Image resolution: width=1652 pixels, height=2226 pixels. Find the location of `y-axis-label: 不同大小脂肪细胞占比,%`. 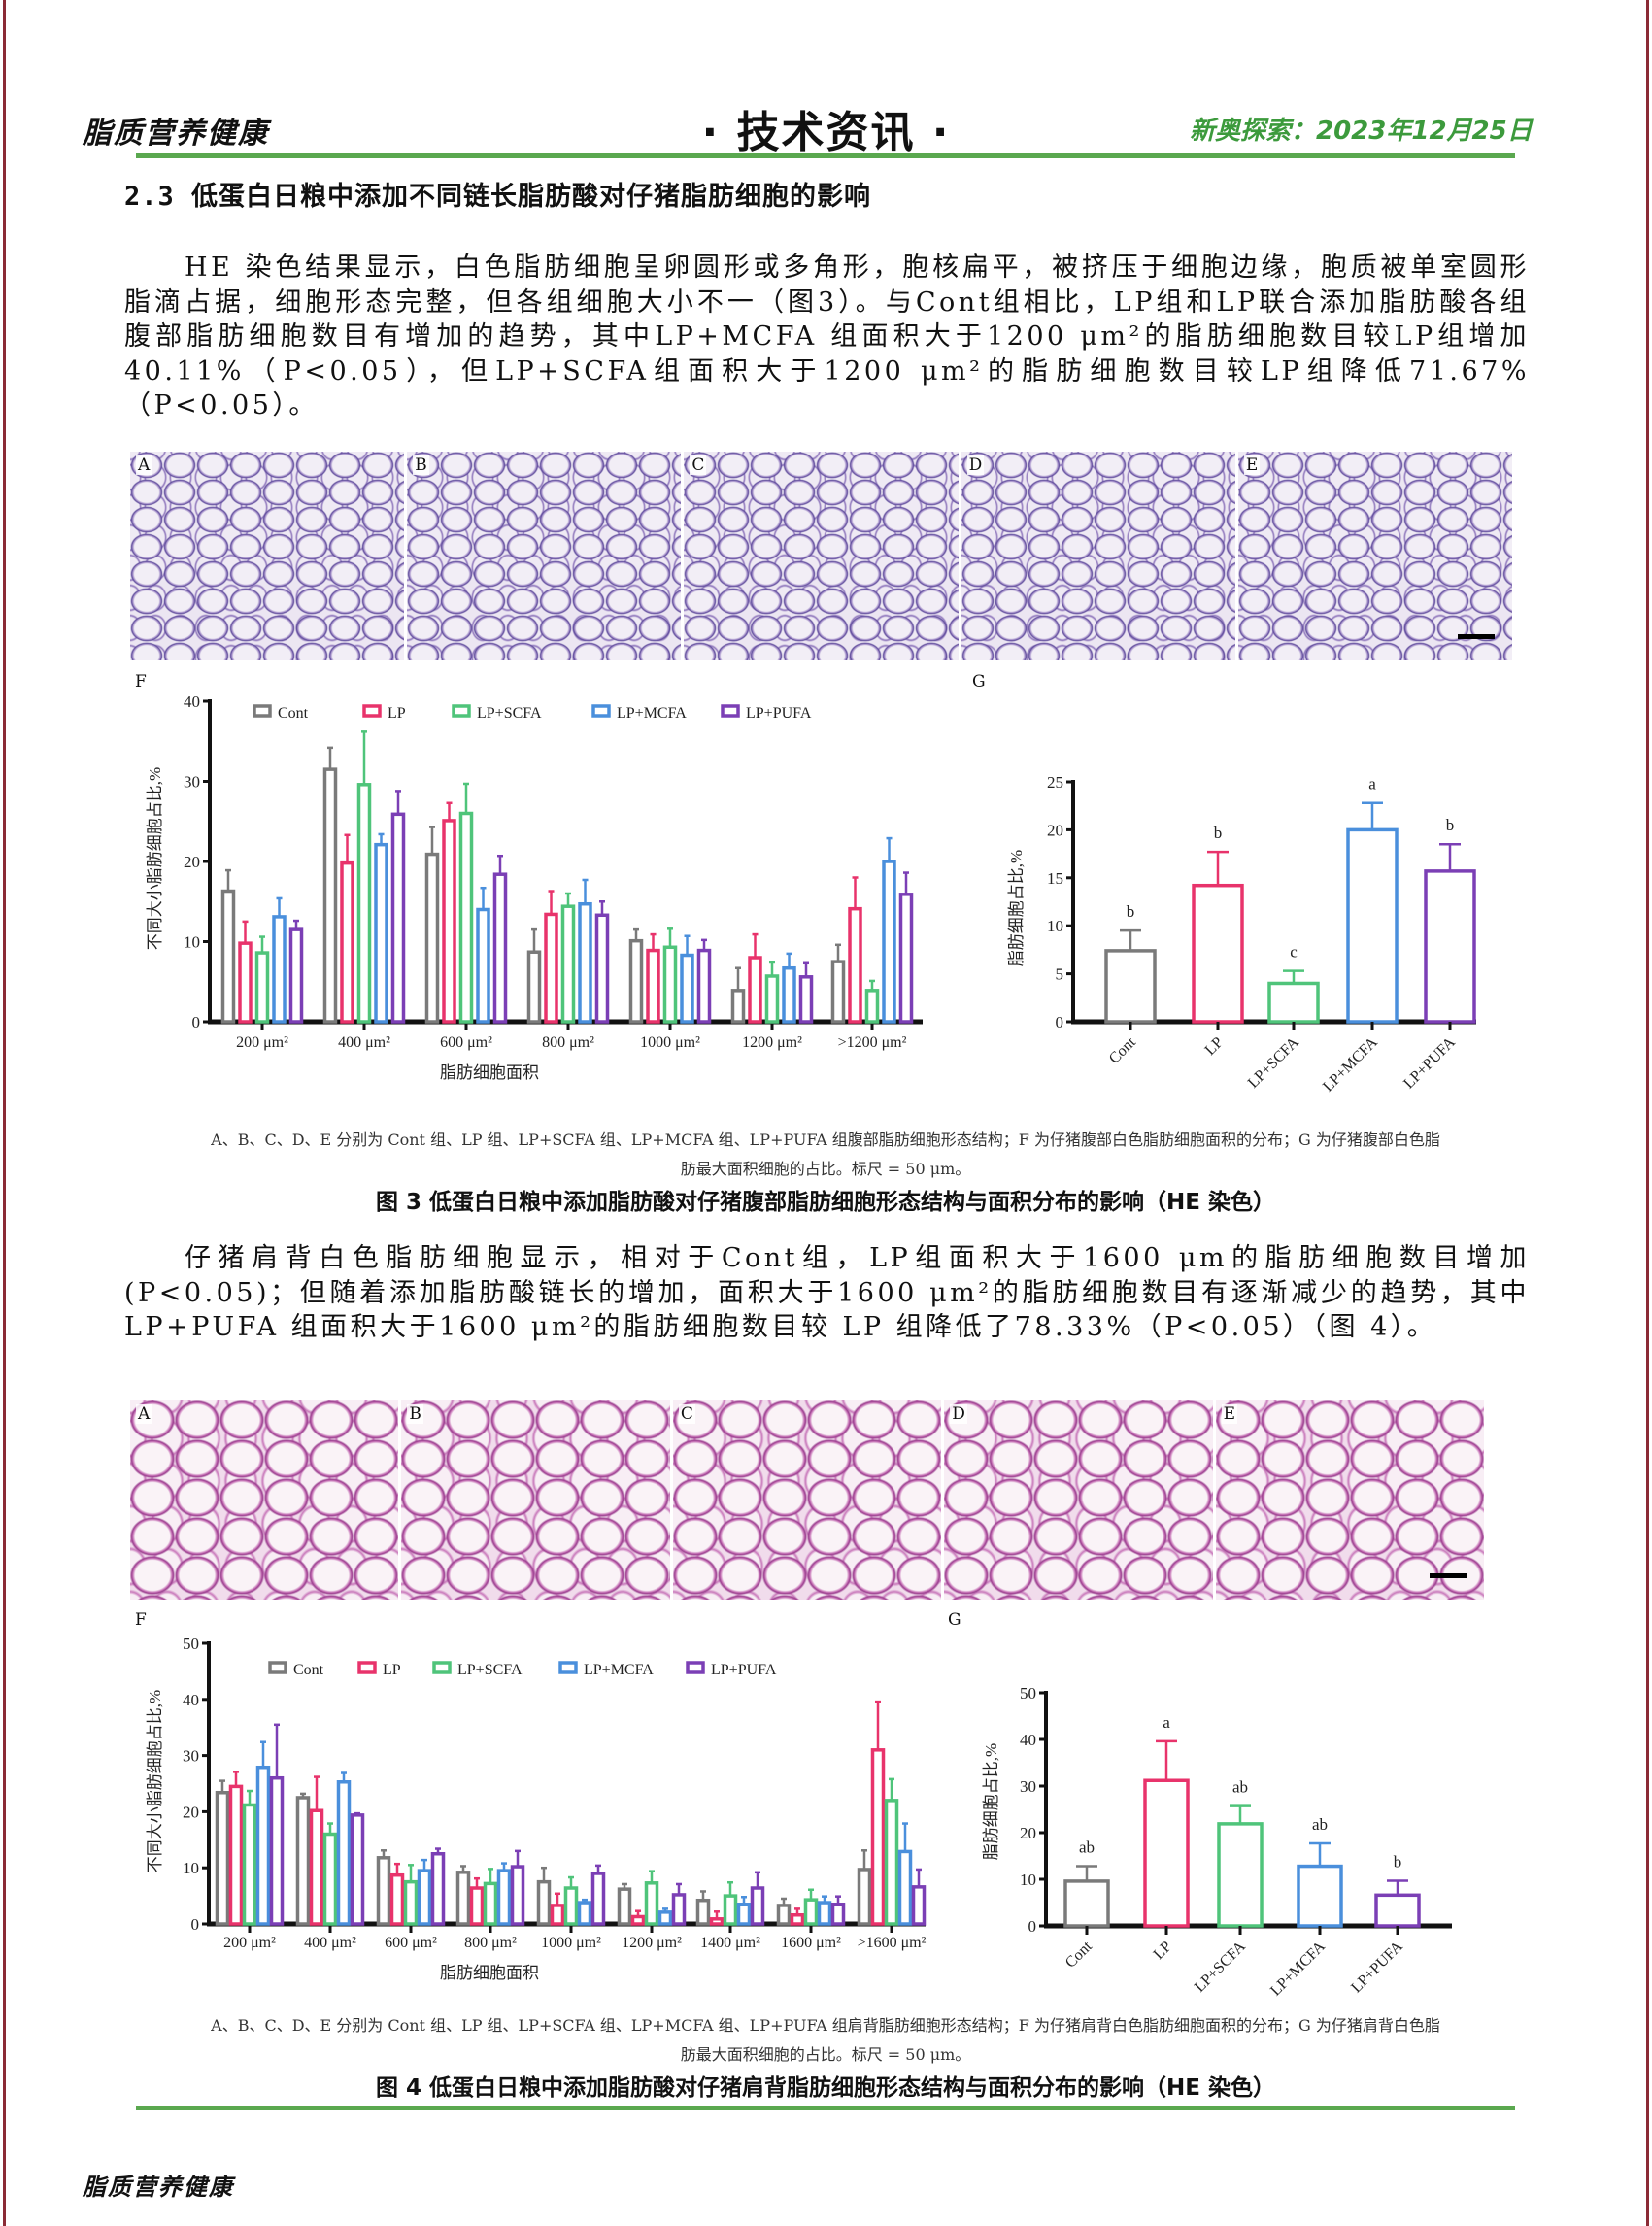

y-axis-label: 不同大小脂肪细胞占比,% is located at coordinates (155, 859).